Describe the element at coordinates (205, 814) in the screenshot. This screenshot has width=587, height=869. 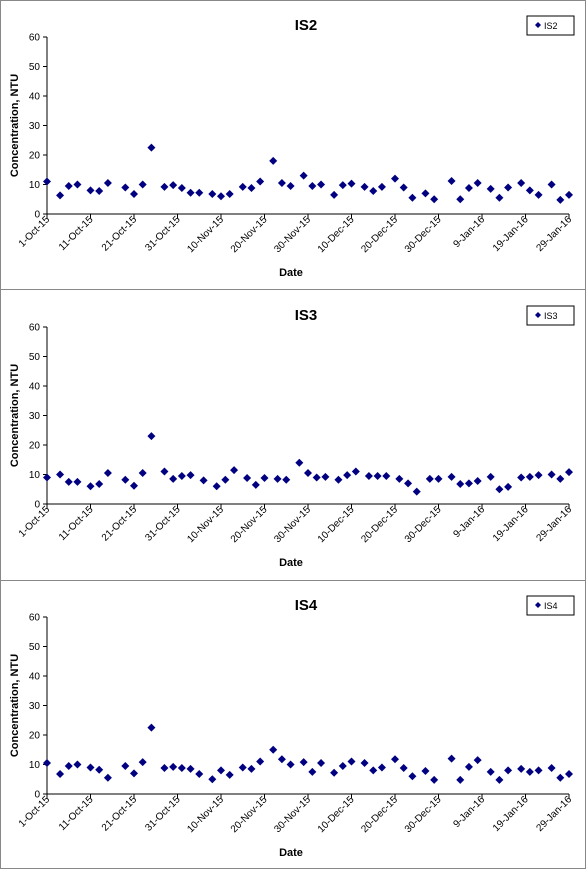
I see `x-tick-label: 10-Nov-15` at that location.